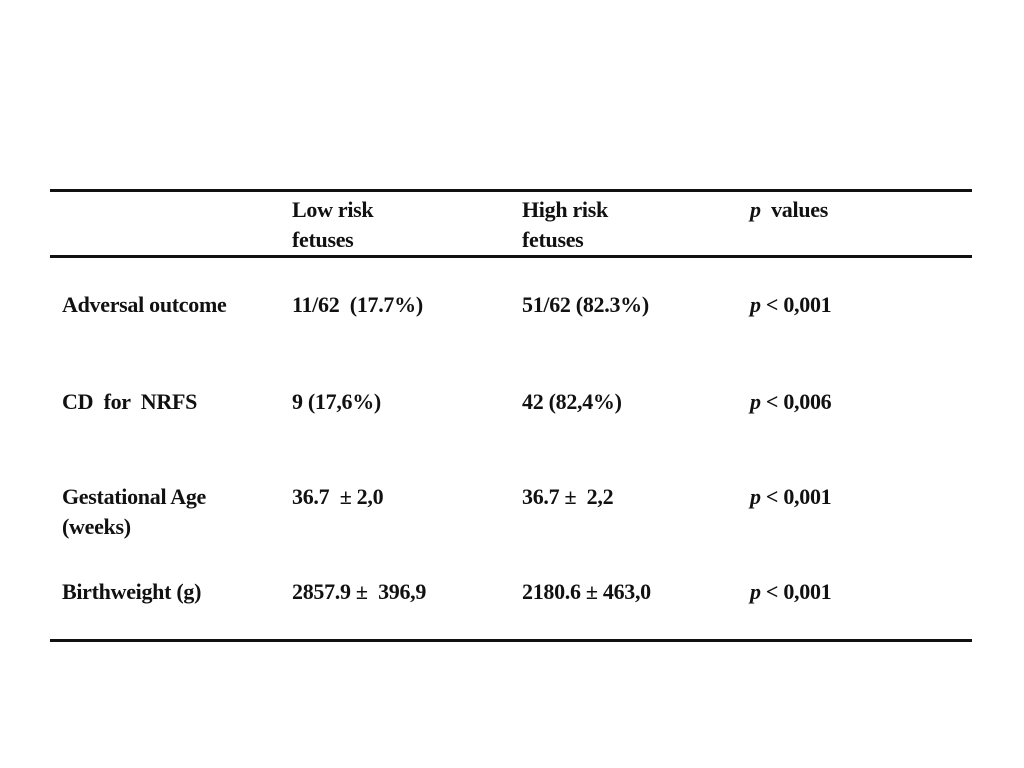 This screenshot has width=1024, height=768. What do you see at coordinates (568, 496) in the screenshot?
I see `cell: 36.7 ± 2,2` at bounding box center [568, 496].